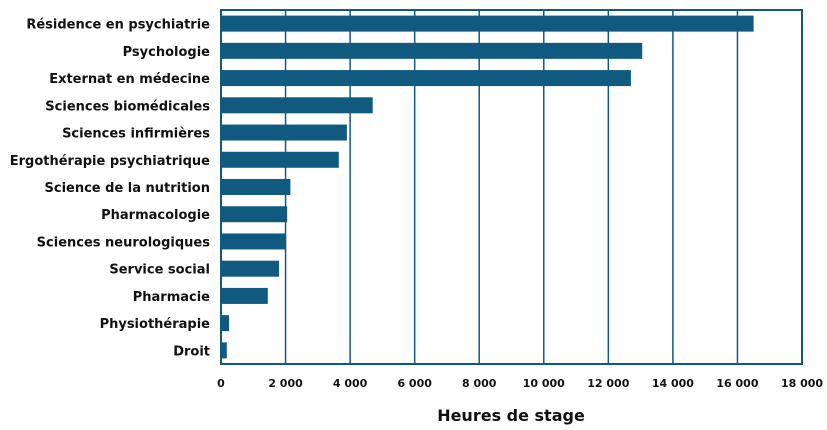 The height and width of the screenshot is (430, 827). I want to click on x-tick-label: 2 000, so click(285, 383).